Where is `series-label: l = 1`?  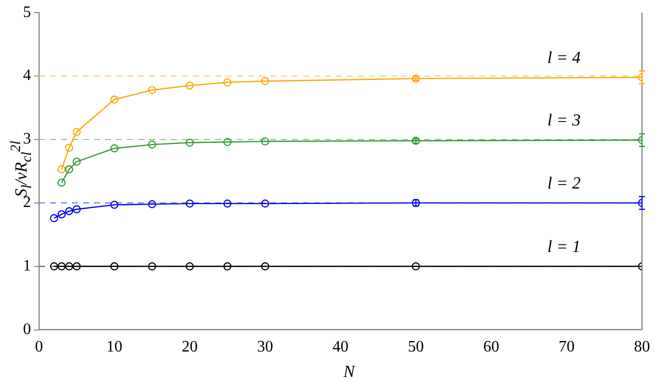
series-label: l = 1 is located at coordinates (564, 246).